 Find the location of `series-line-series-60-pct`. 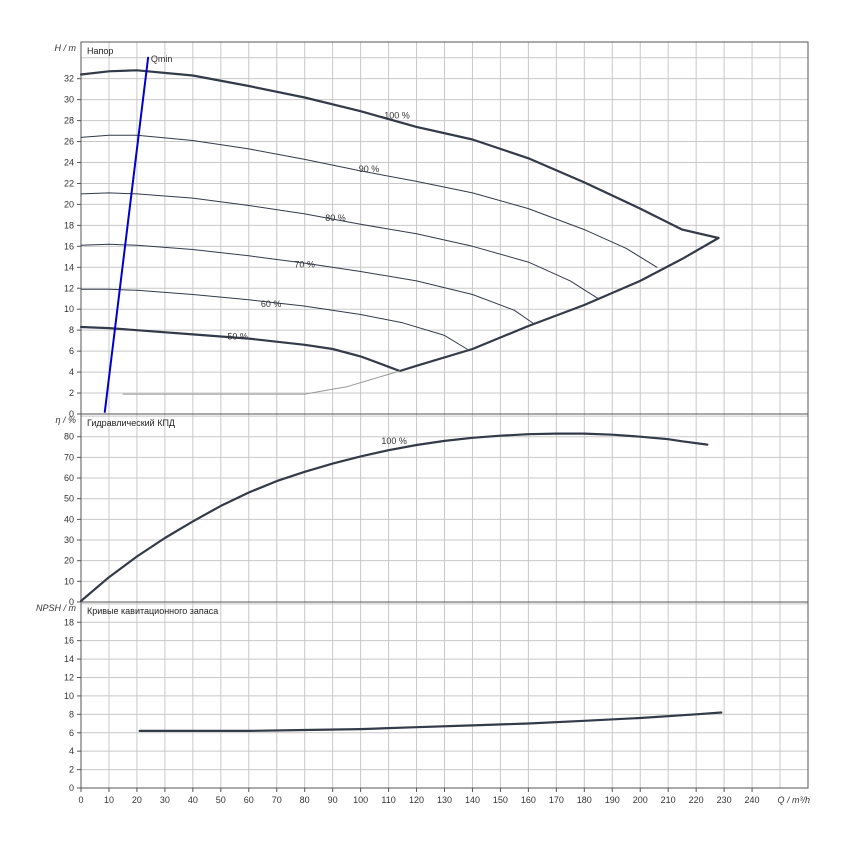

series-line-series-60-pct is located at coordinates (274, 319).